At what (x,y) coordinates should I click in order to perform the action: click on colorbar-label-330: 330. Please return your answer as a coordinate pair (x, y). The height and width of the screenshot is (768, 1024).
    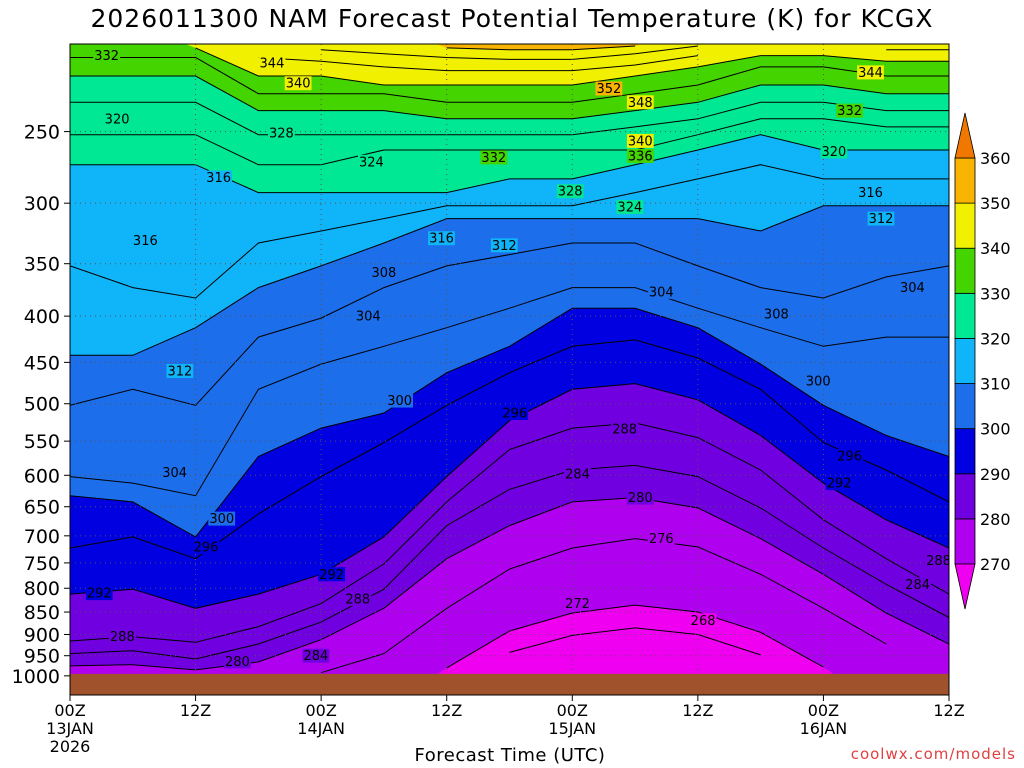
    Looking at the image, I should click on (995, 293).